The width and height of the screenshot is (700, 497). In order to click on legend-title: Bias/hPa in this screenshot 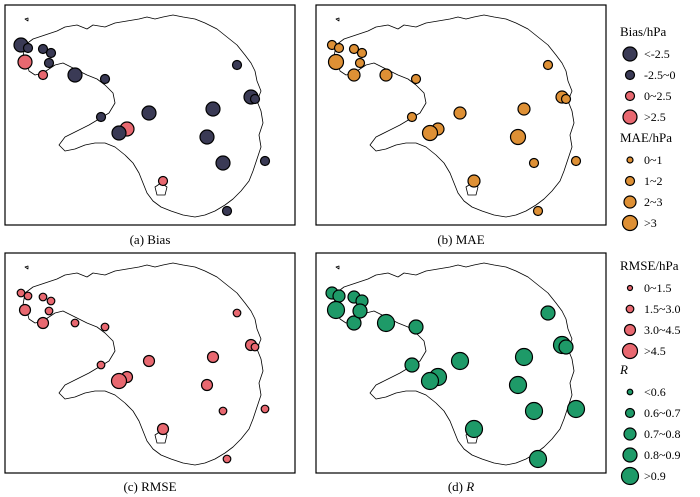, I will do `click(643, 31)`.